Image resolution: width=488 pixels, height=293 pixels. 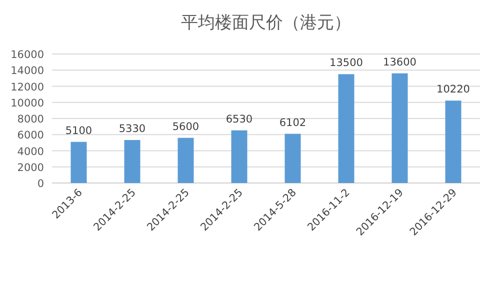 What do you see at coordinates (30, 120) in the screenshot?
I see `y-tick-label: 8000` at bounding box center [30, 120].